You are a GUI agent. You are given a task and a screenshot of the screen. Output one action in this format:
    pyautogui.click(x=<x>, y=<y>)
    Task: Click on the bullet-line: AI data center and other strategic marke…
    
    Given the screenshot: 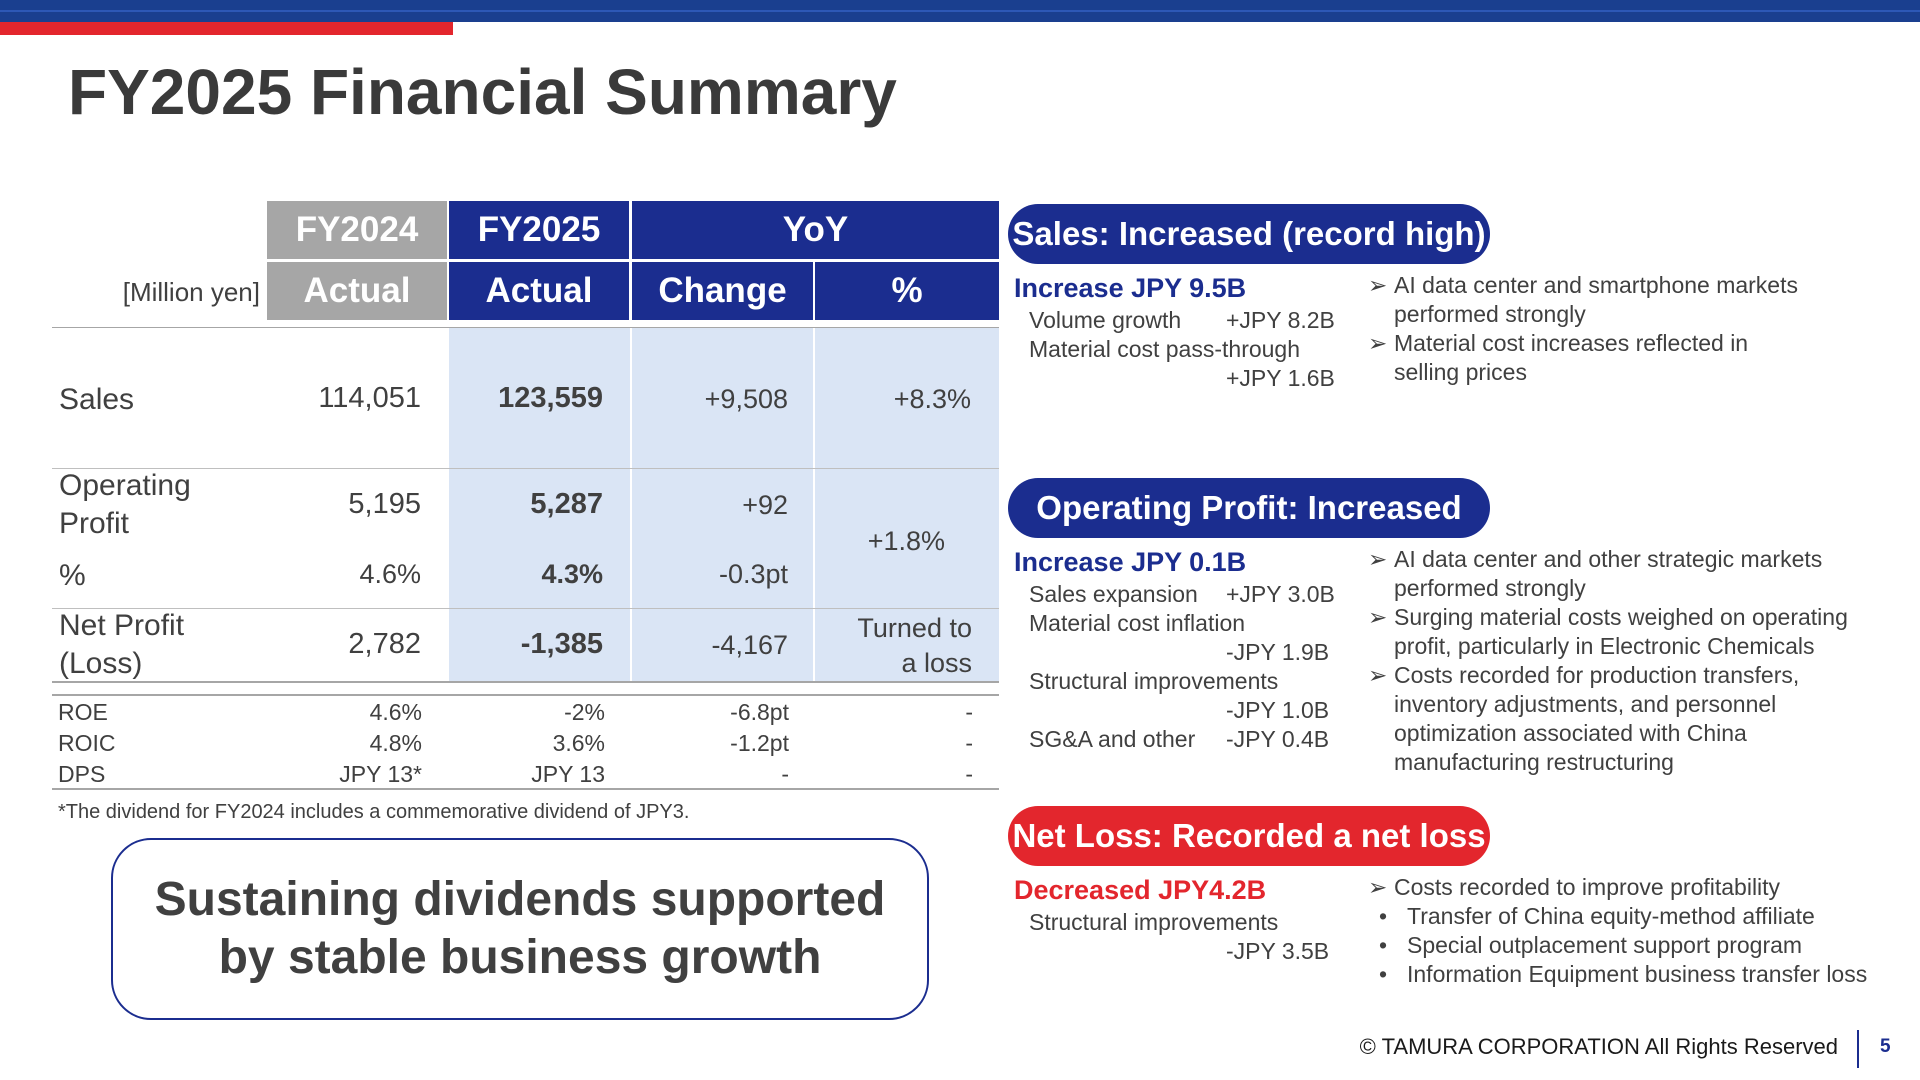 What is the action you would take?
    pyautogui.click(x=1608, y=559)
    